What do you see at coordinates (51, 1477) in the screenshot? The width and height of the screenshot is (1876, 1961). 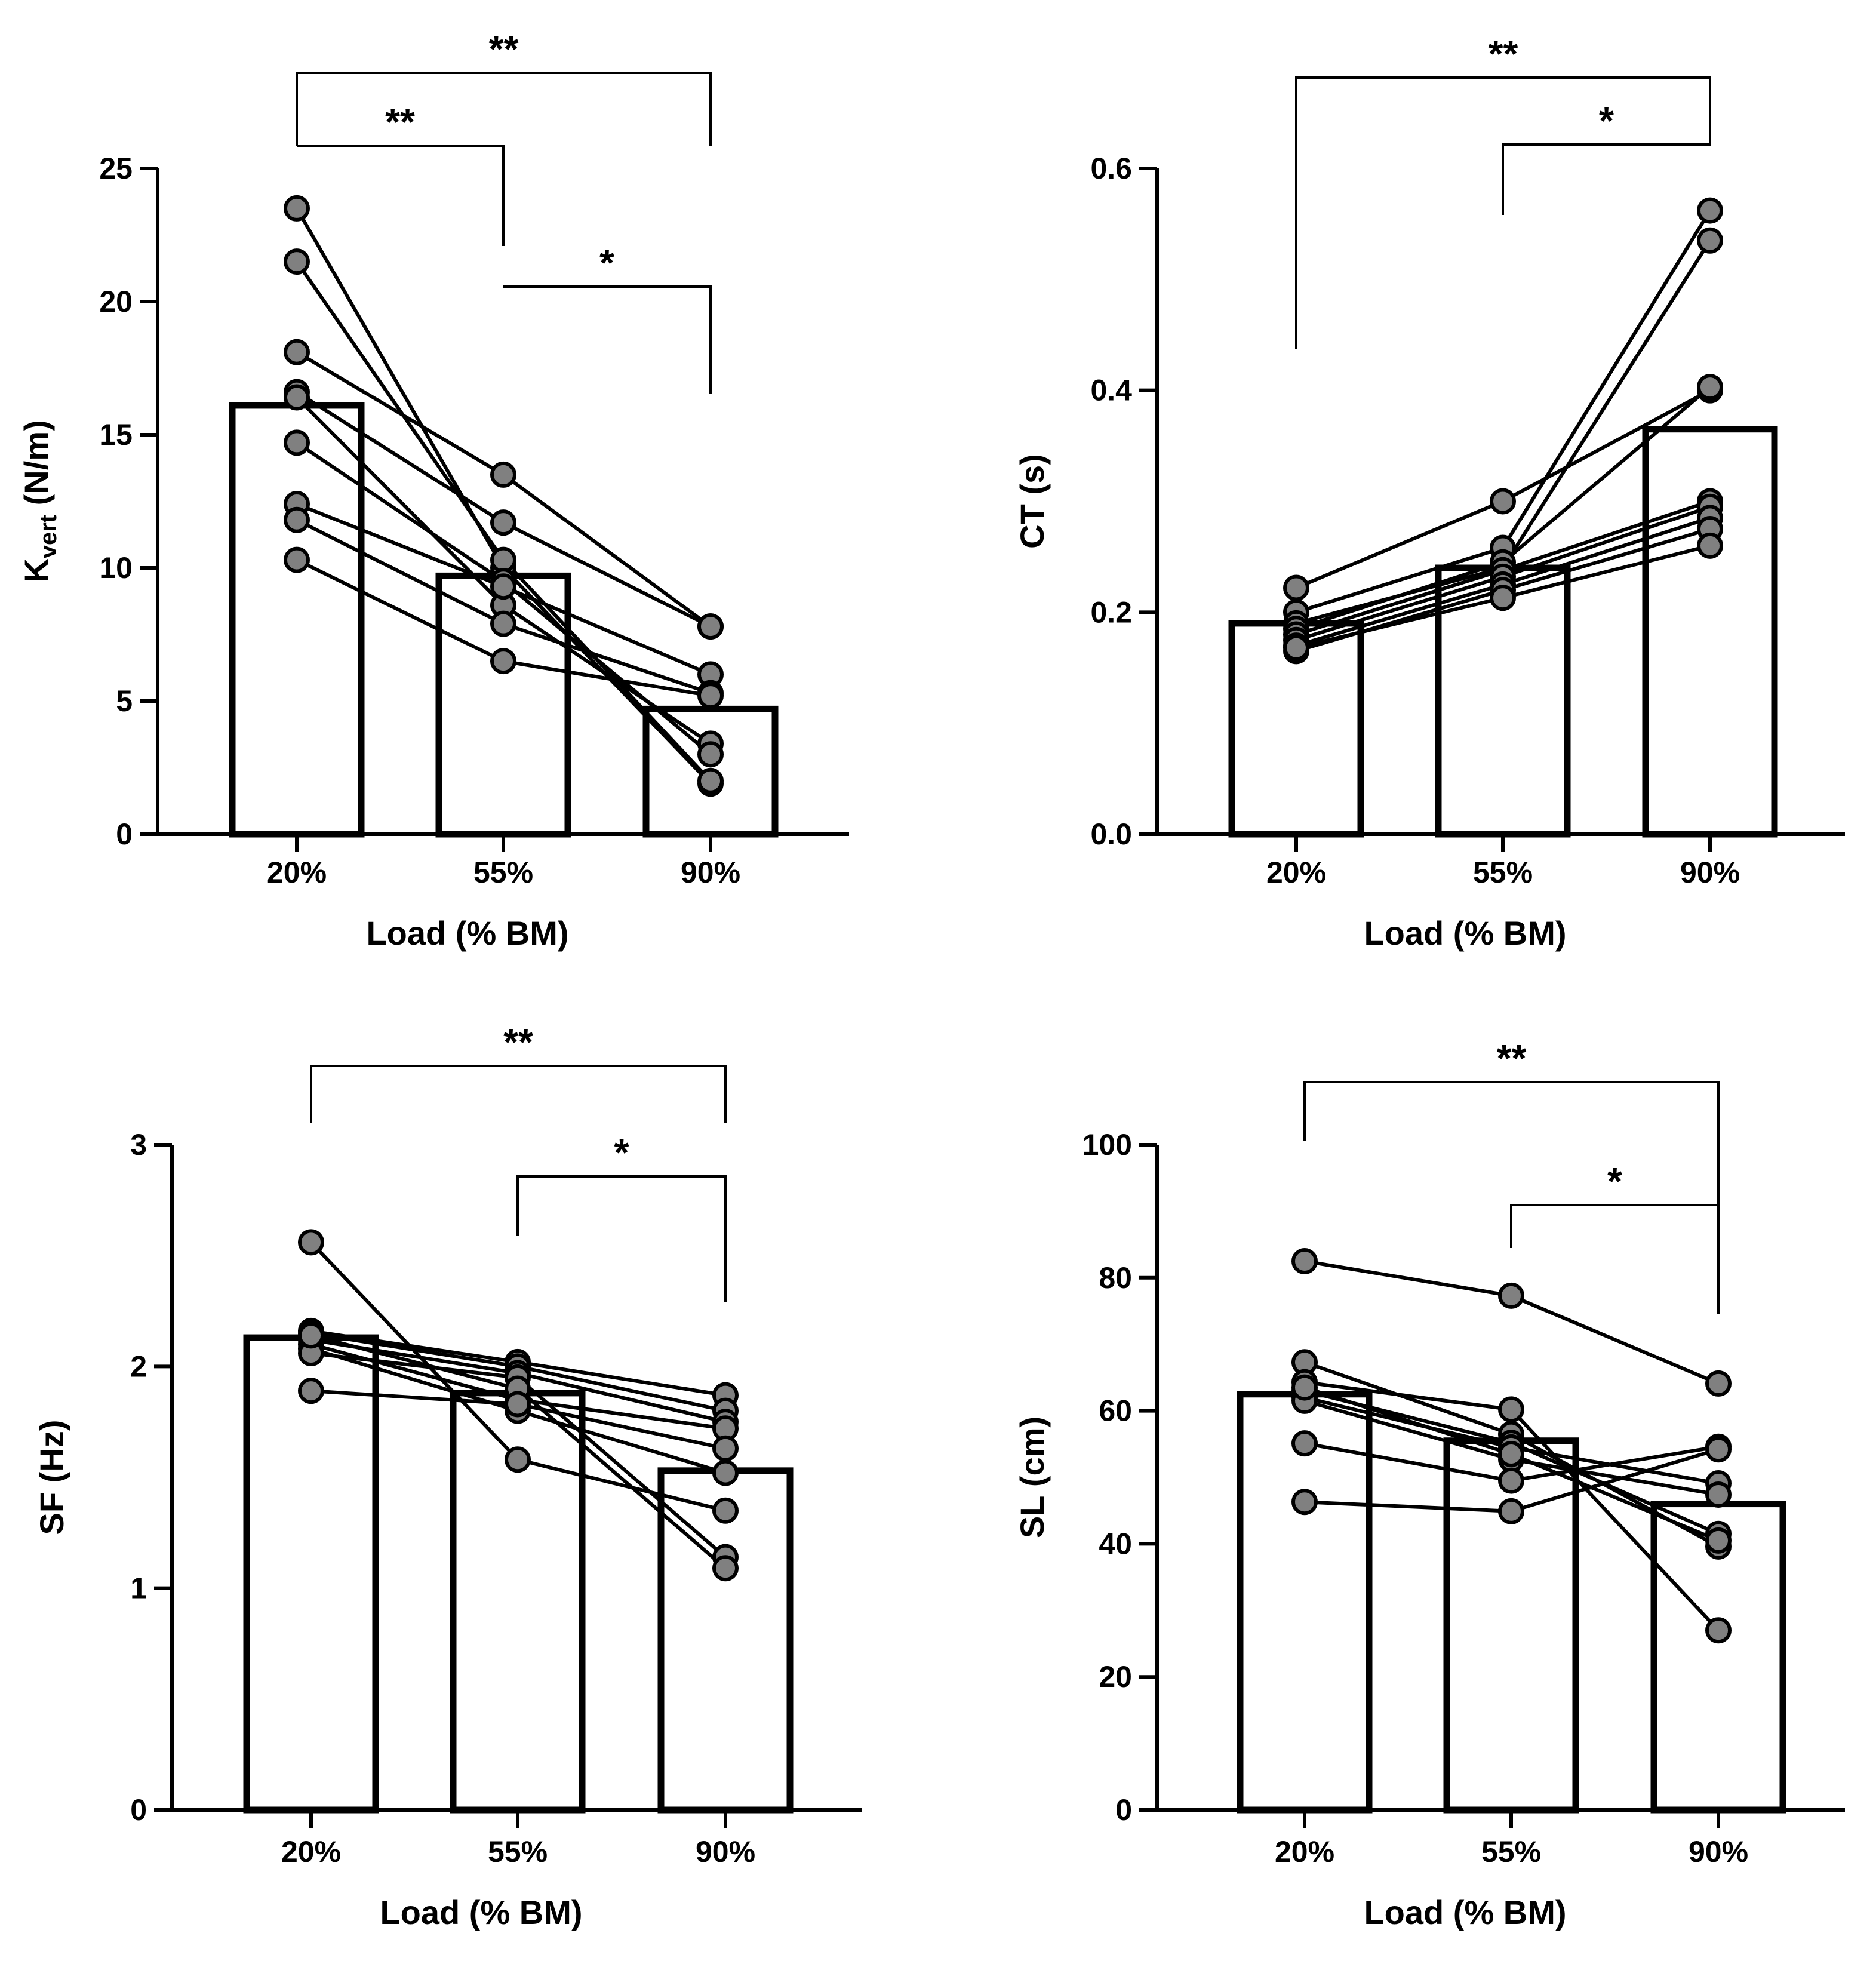 I see `y-axis-title: SF (Hz)` at bounding box center [51, 1477].